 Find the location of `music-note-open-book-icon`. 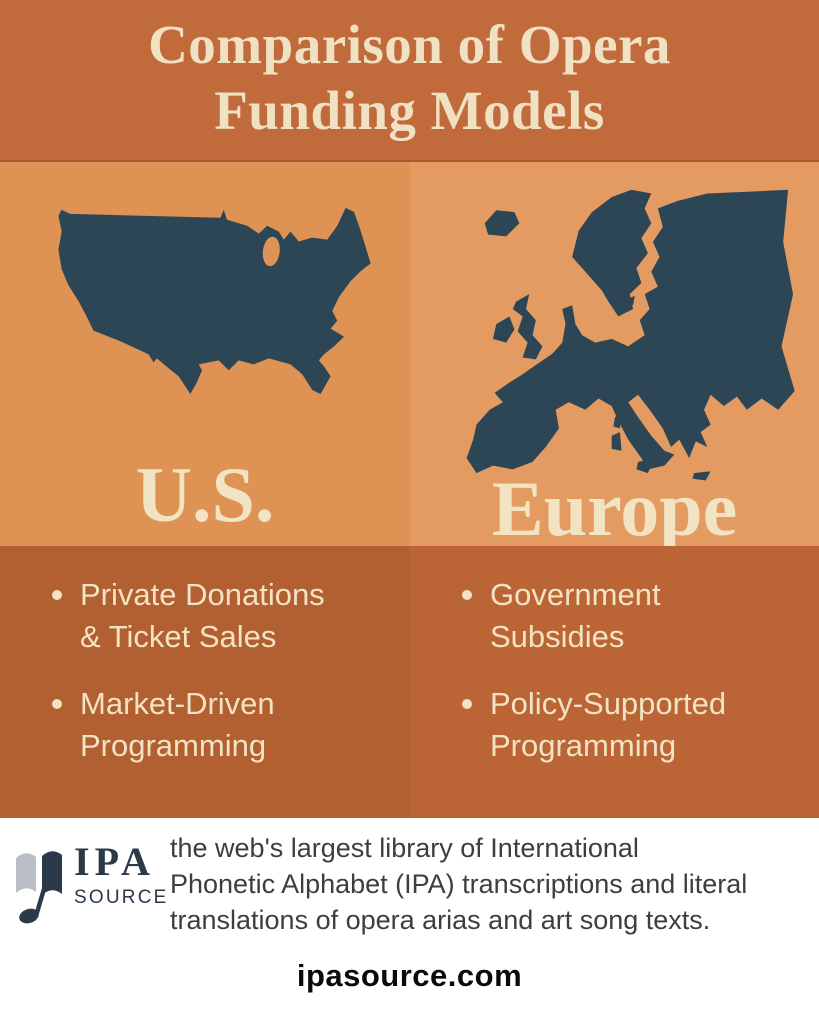

music-note-open-book-icon is located at coordinates (39, 887).